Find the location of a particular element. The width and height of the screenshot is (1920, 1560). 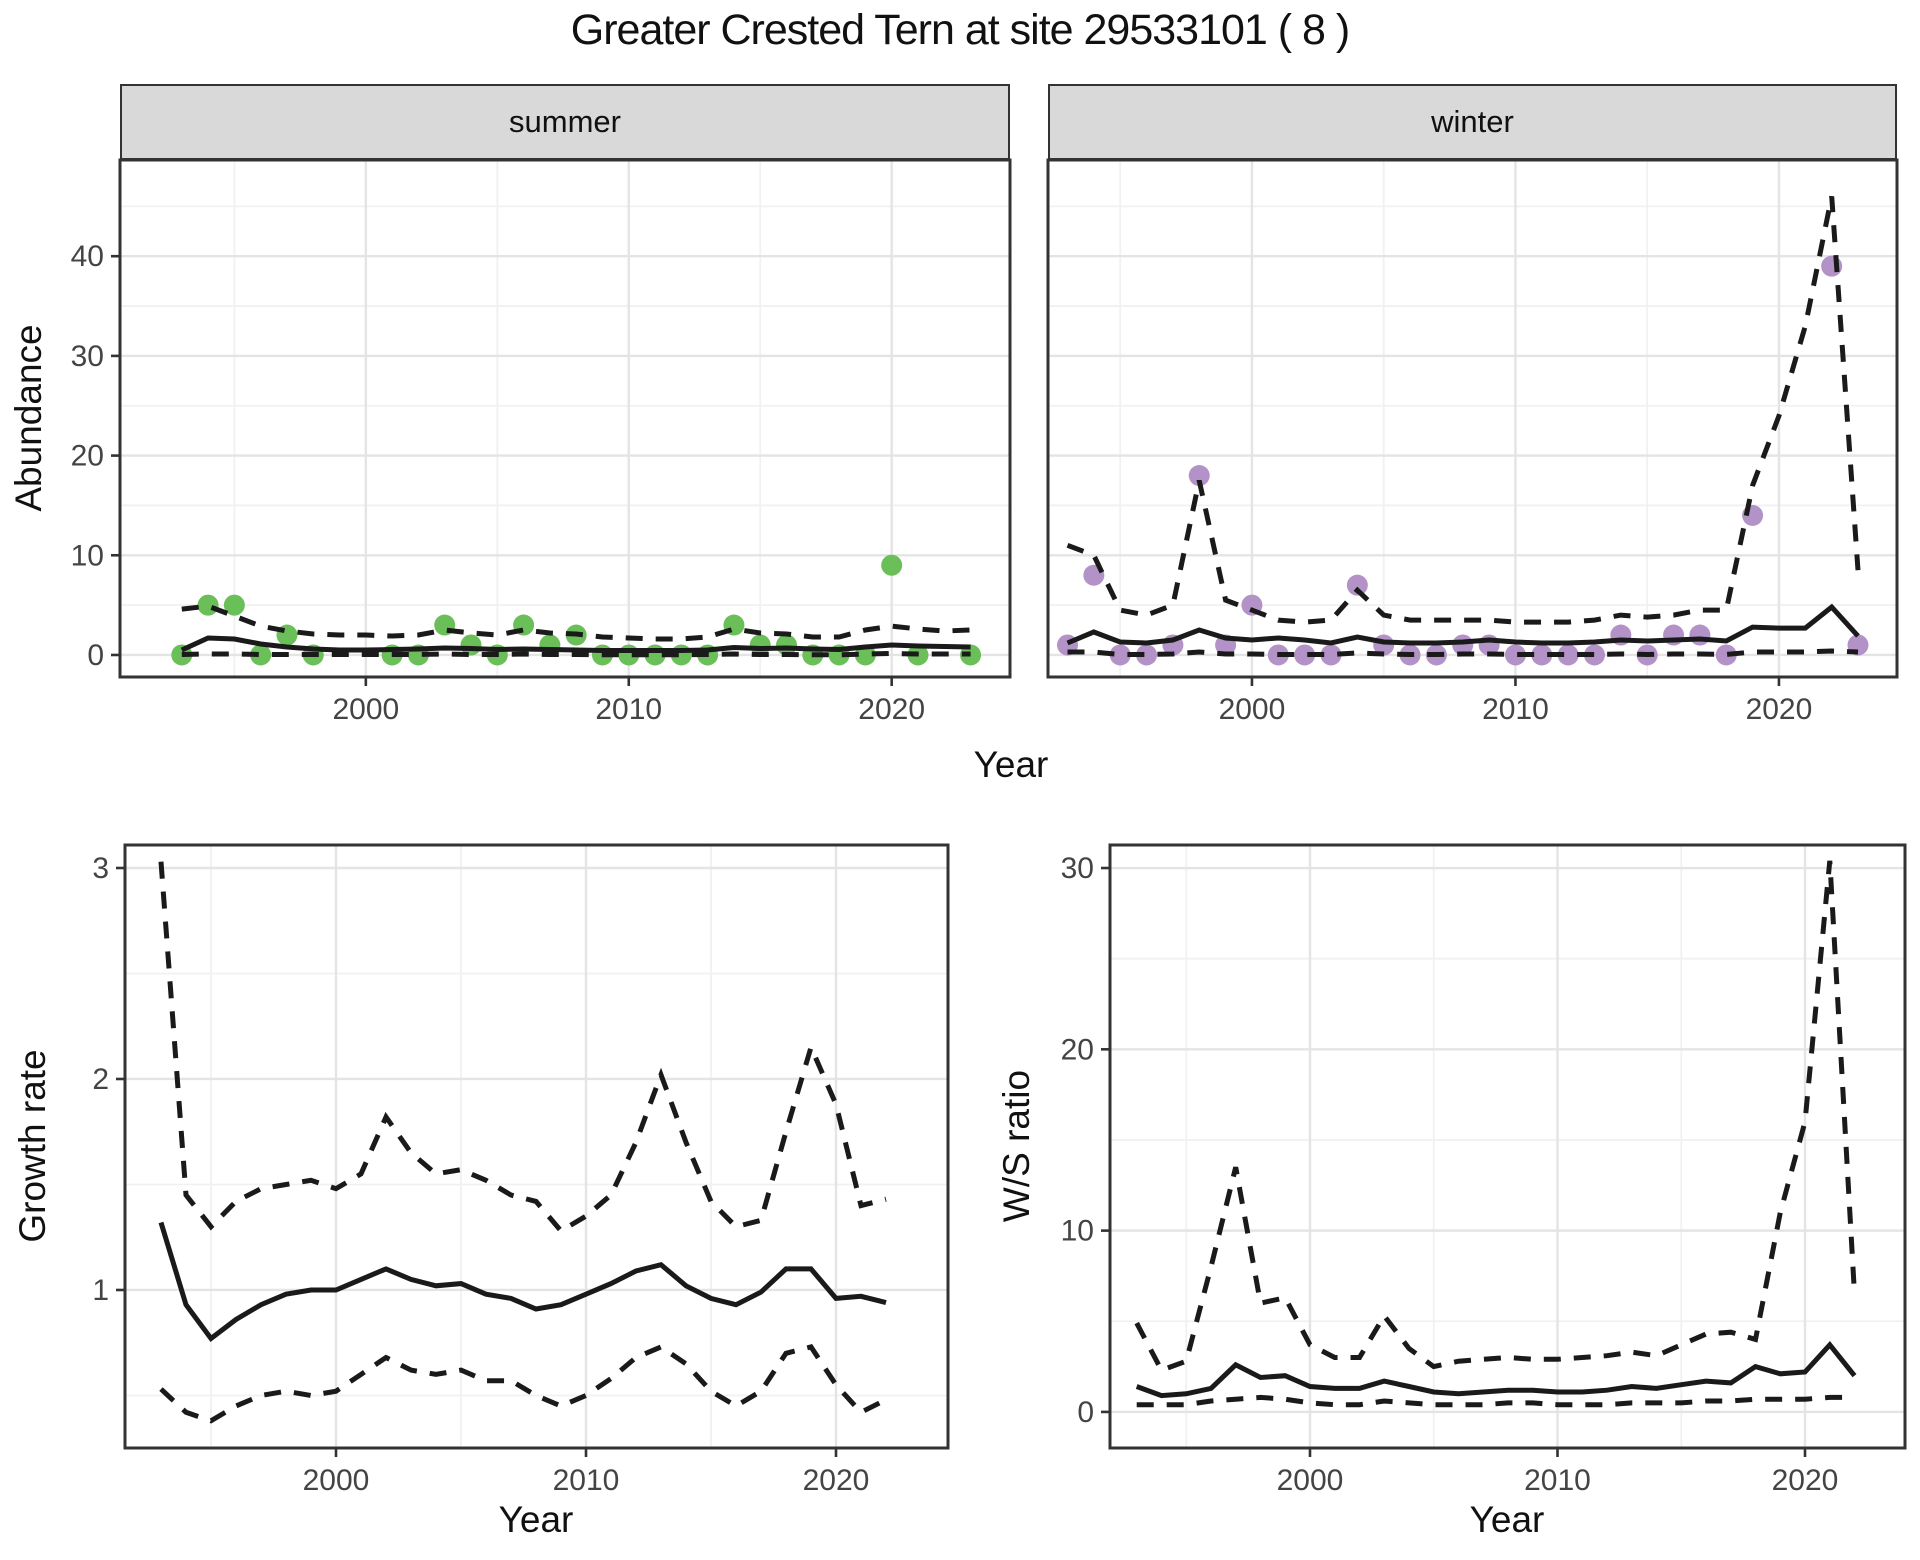

facet-strip-winter-label: winter is located at coordinates (1472, 121).